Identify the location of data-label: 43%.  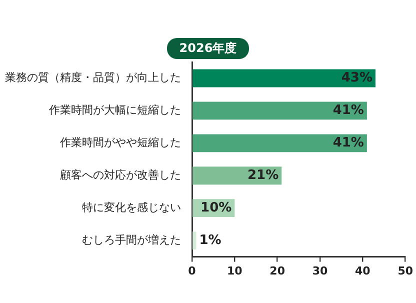
(356, 78).